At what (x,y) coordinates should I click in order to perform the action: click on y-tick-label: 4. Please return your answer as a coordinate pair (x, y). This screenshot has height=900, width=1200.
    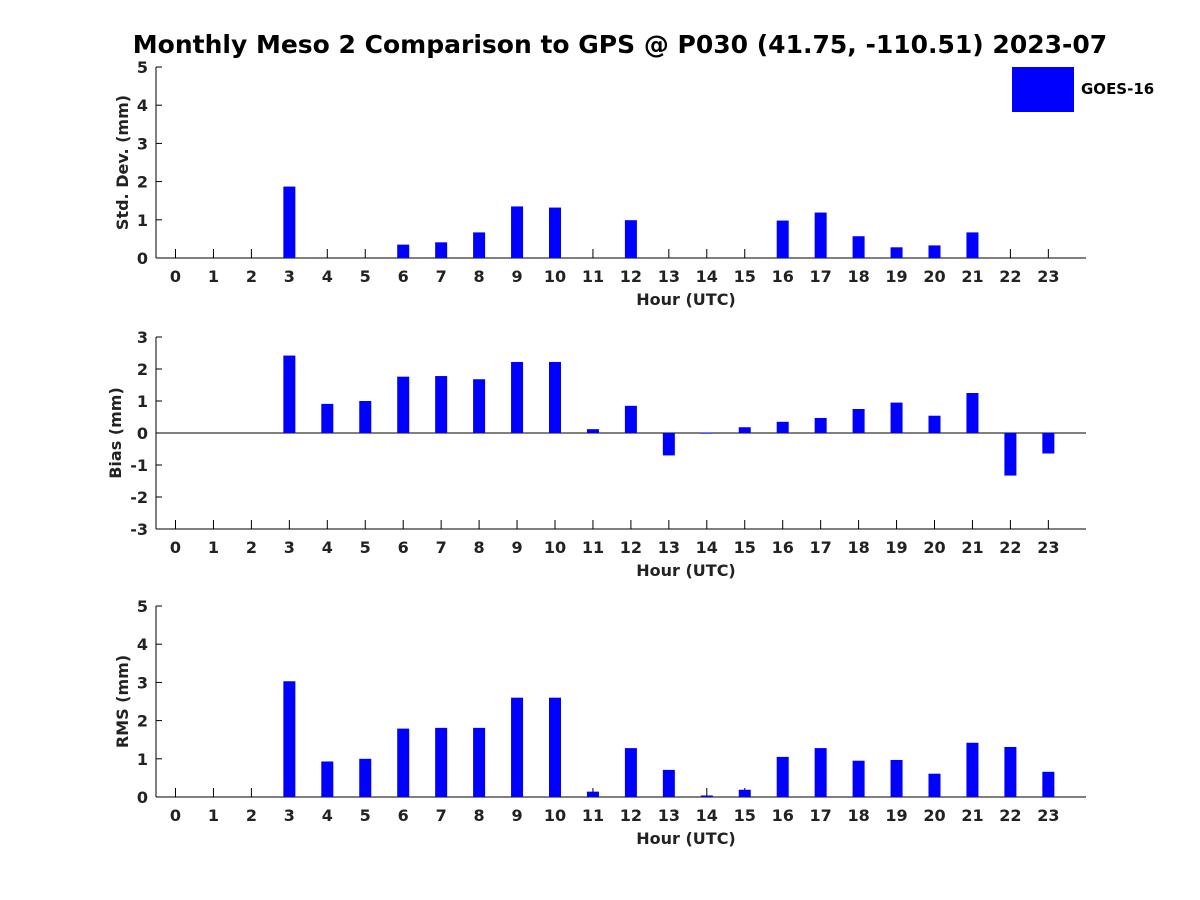
    Looking at the image, I should click on (142, 644).